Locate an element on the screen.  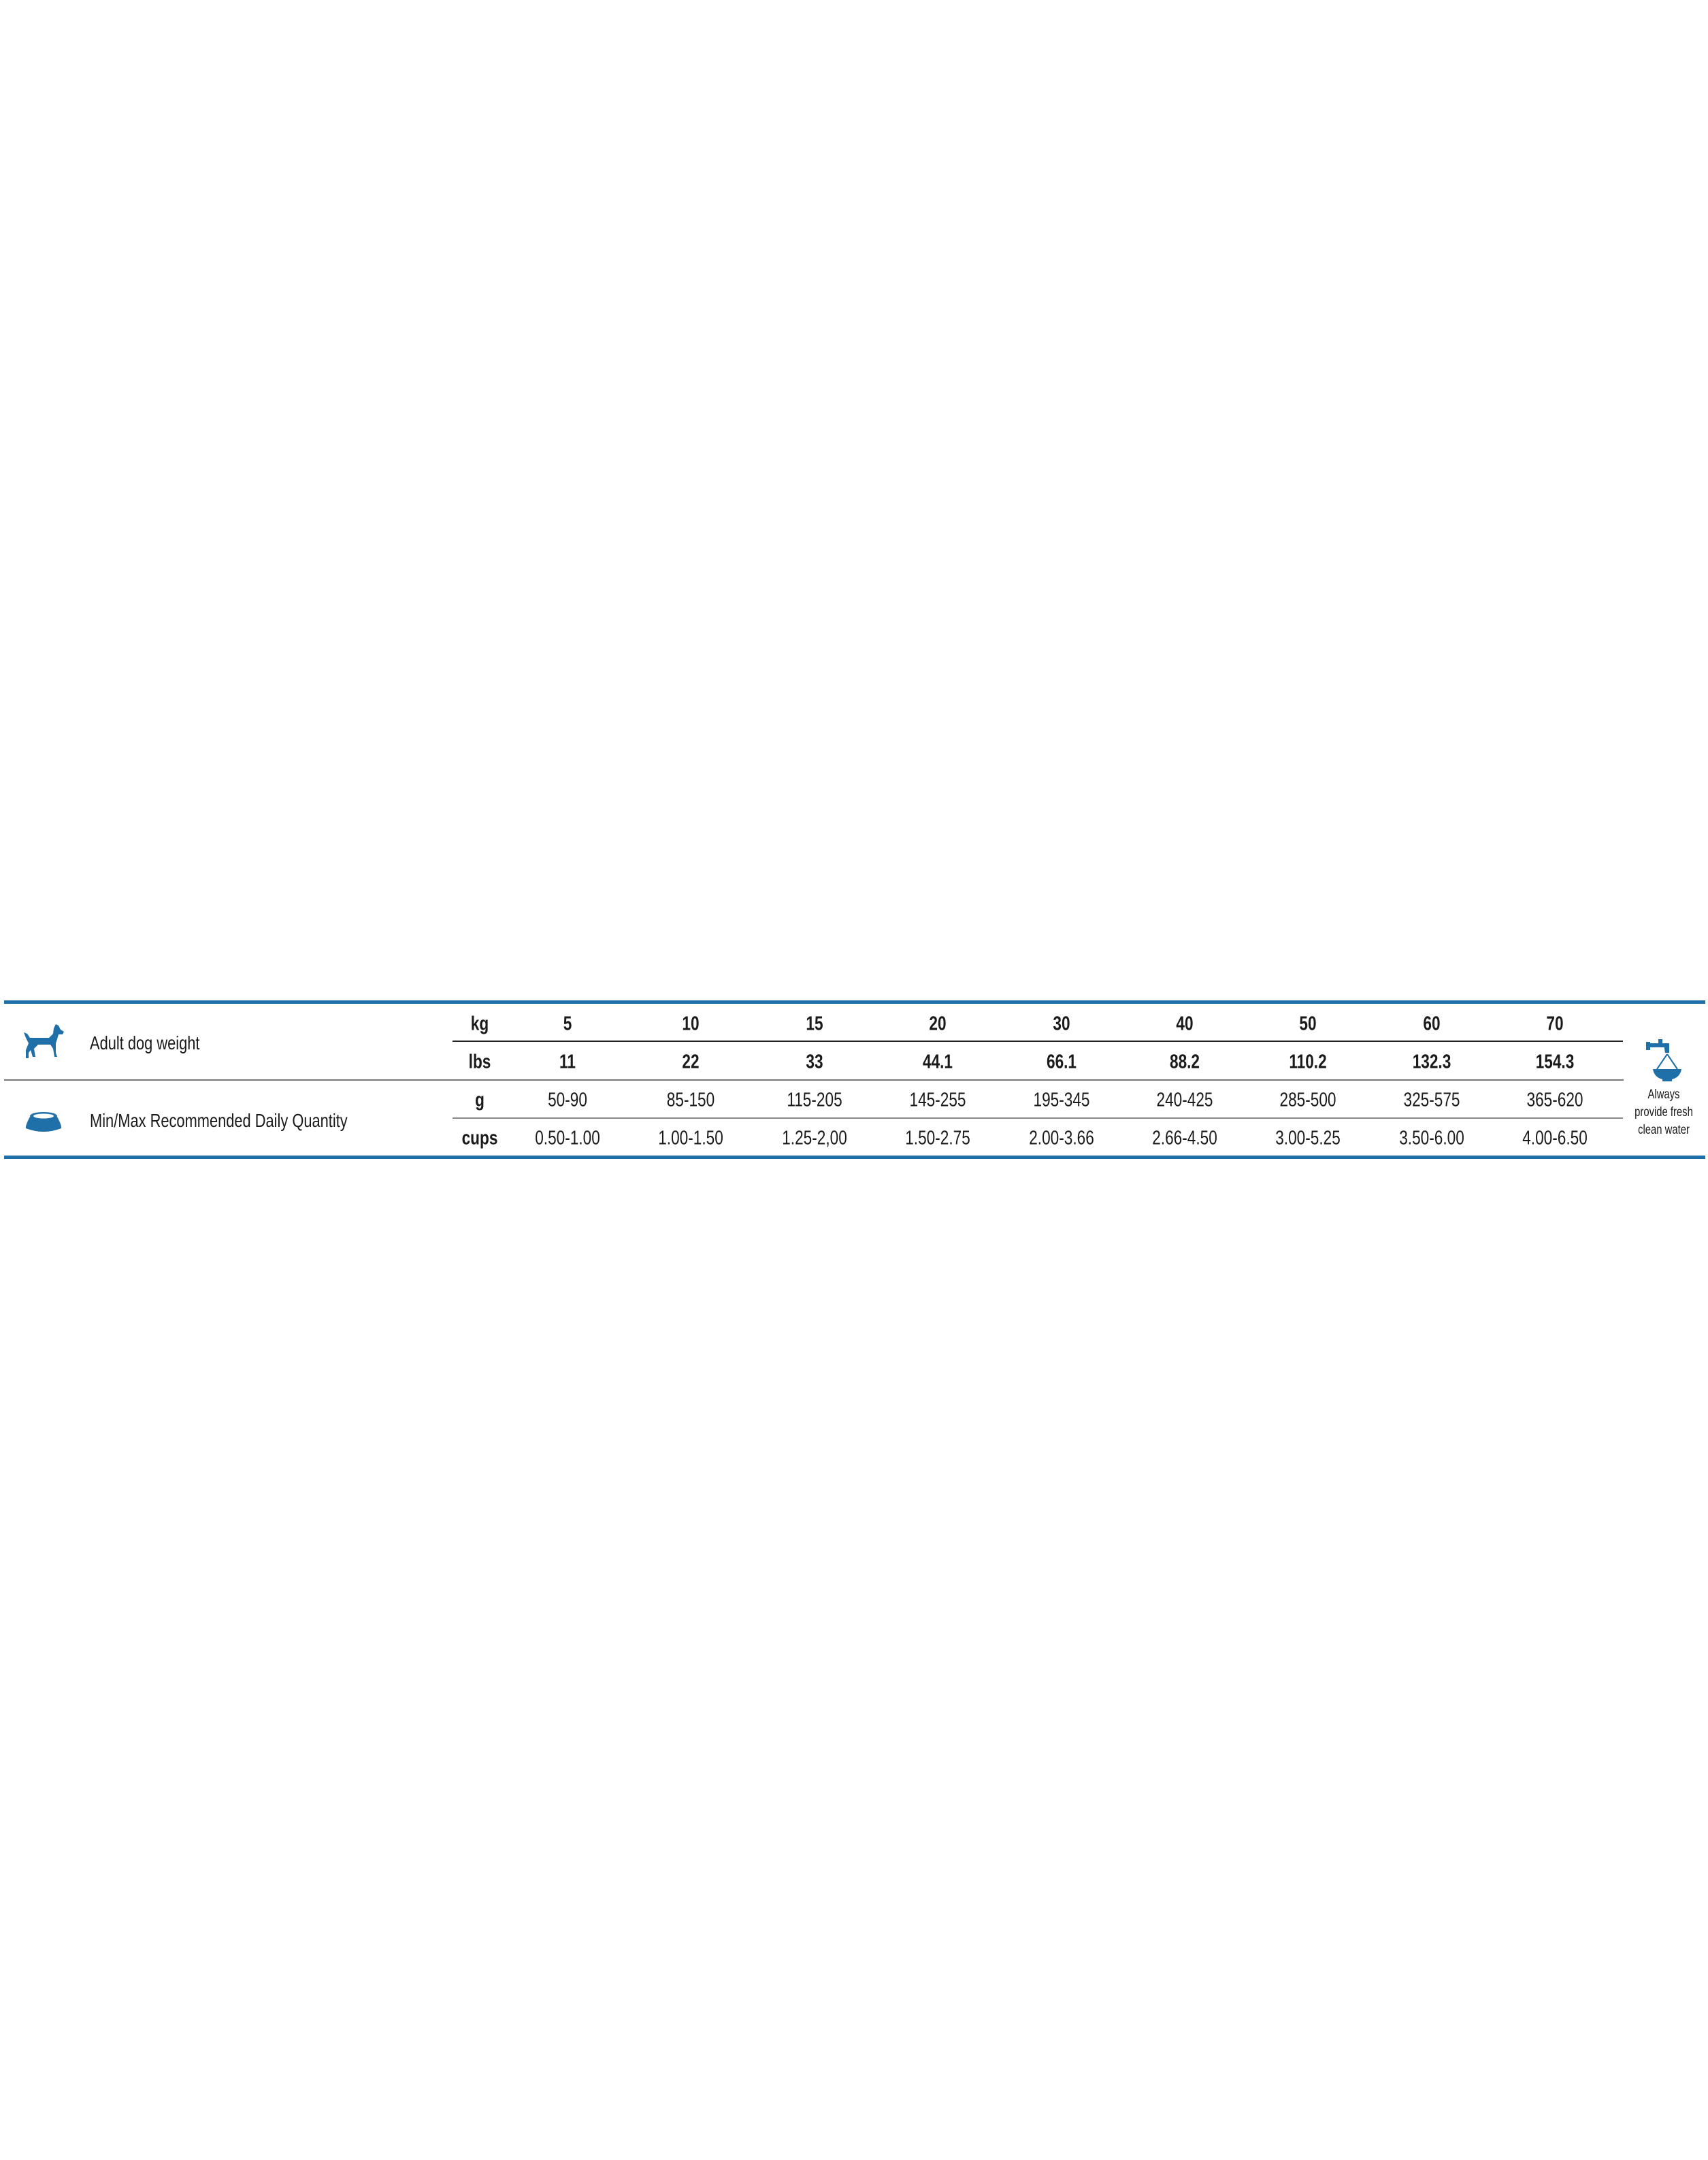
table-cell-g: 285-500 is located at coordinates (1307, 1100).